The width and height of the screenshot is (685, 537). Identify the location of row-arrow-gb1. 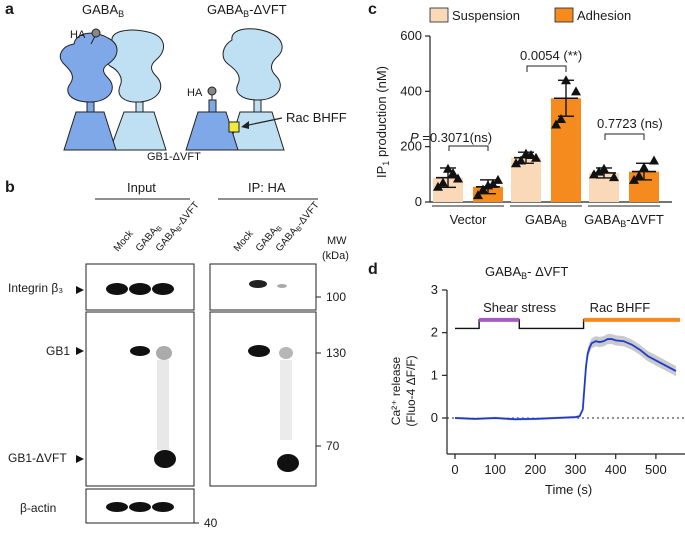
(80, 351).